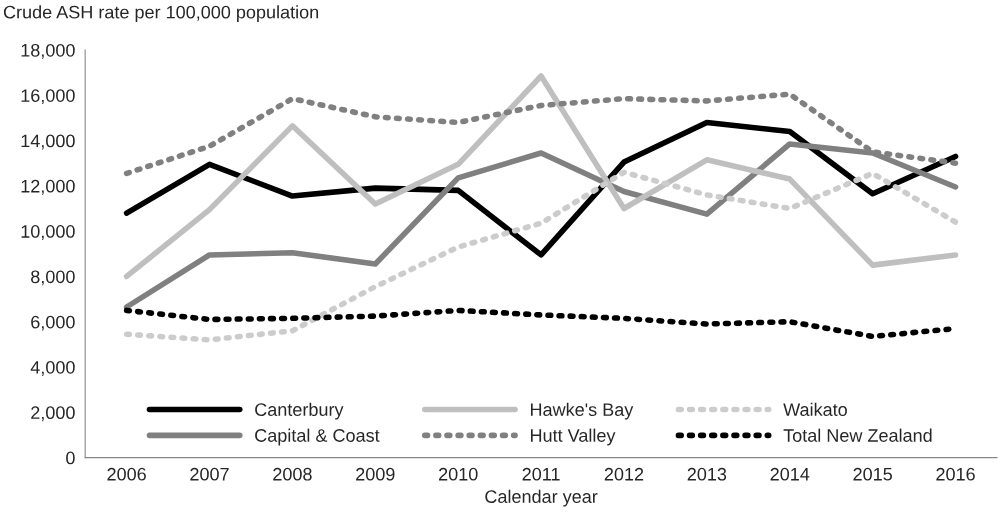 This screenshot has width=1002, height=526. I want to click on x-tick-label: 2016, so click(955, 474).